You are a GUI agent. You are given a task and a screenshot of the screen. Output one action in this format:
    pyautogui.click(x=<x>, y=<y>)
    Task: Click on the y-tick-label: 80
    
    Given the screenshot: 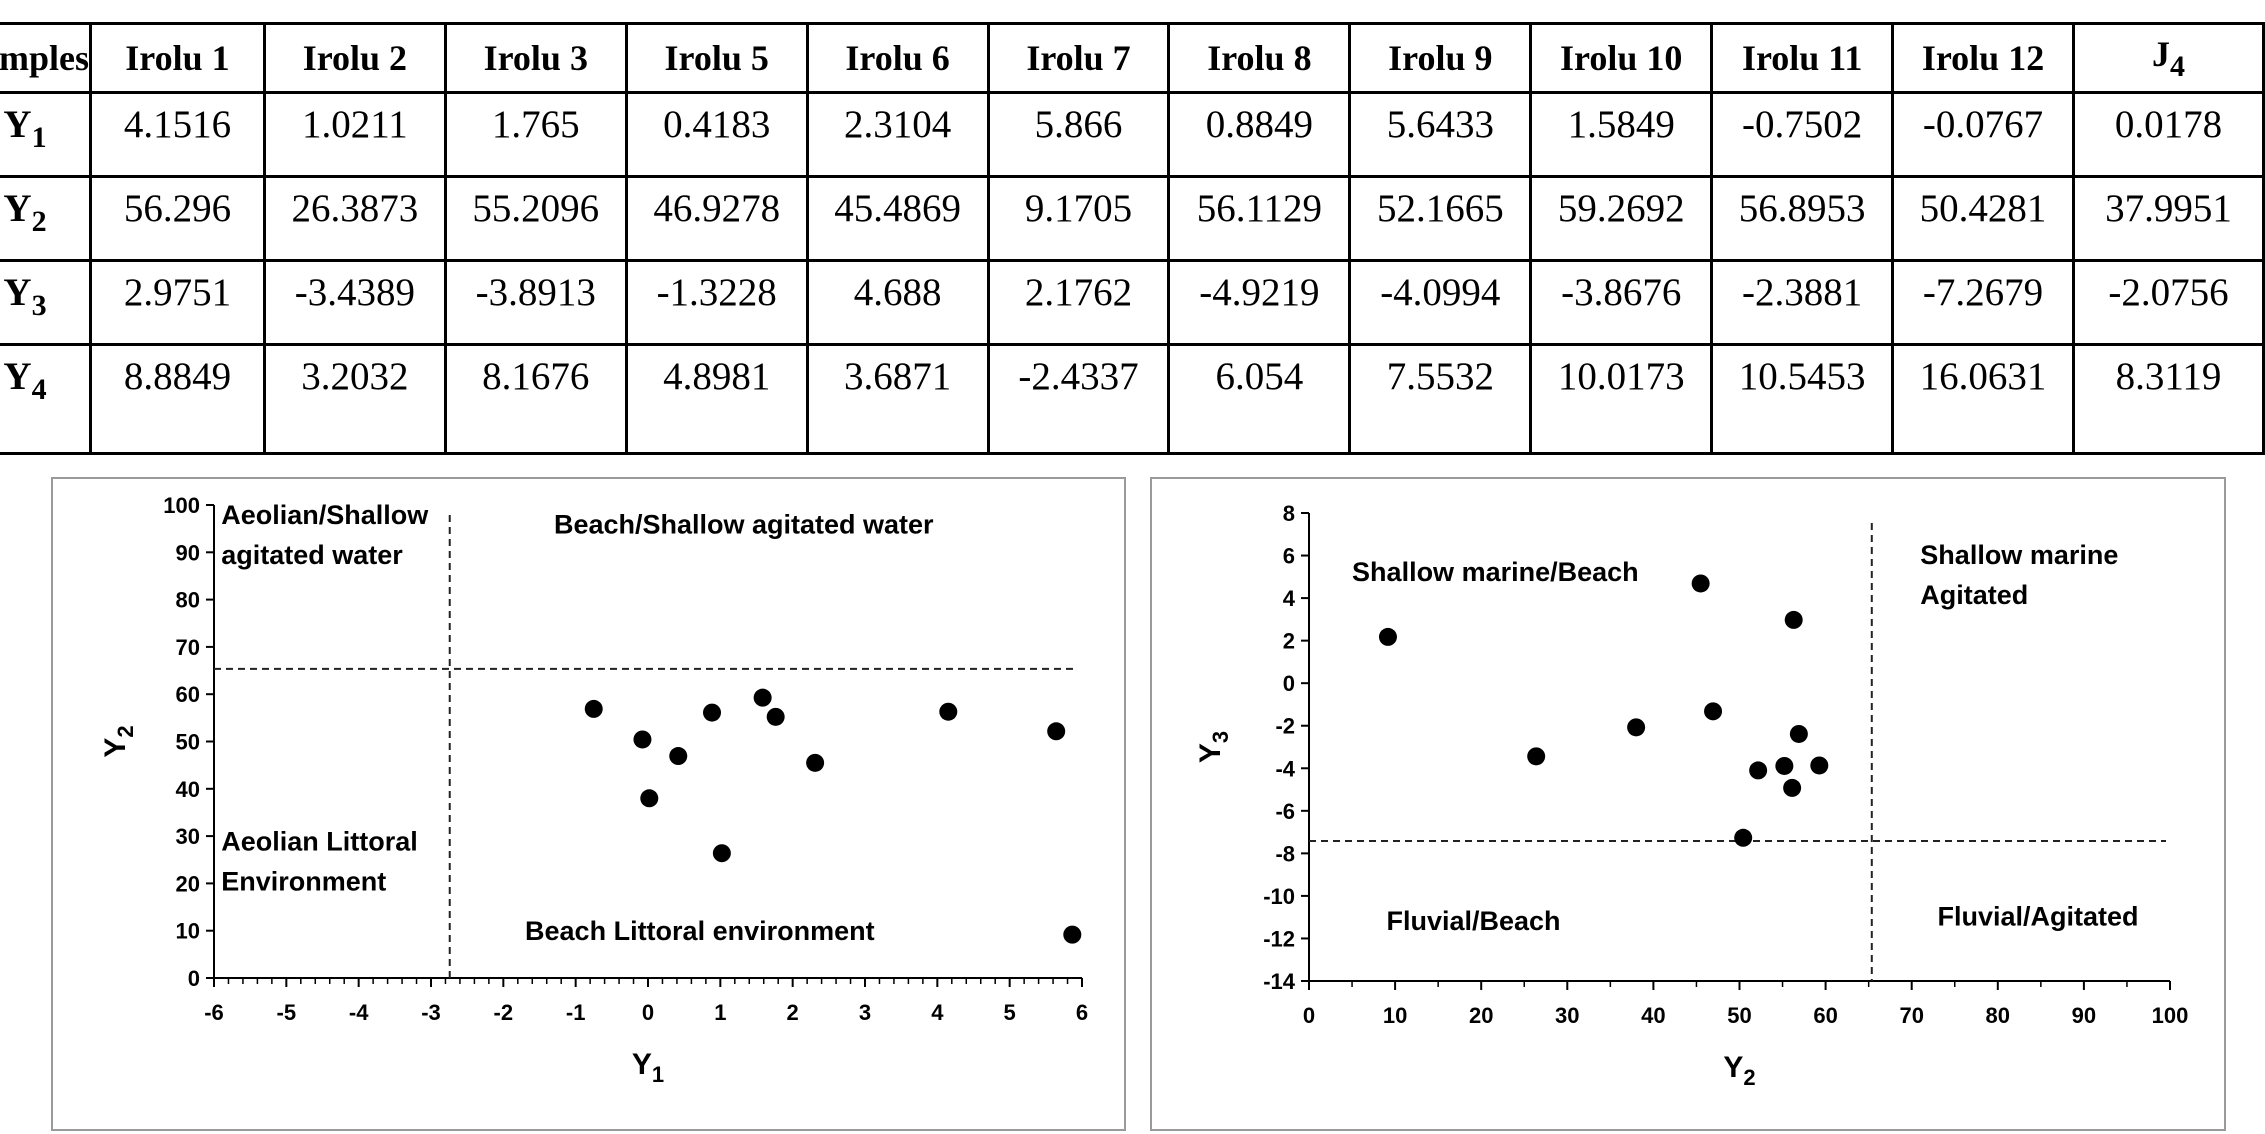 What is the action you would take?
    pyautogui.click(x=188, y=600)
    